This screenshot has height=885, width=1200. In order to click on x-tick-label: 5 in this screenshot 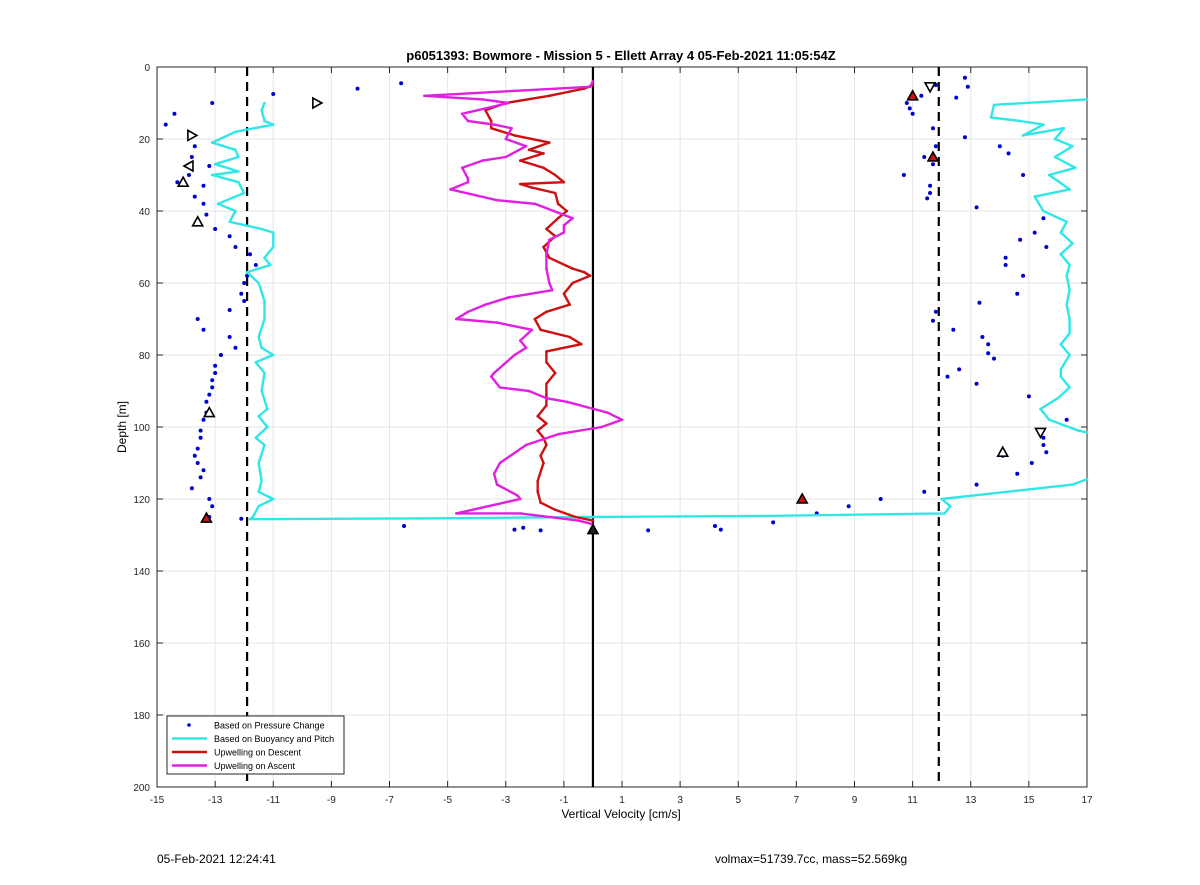, I will do `click(738, 800)`.